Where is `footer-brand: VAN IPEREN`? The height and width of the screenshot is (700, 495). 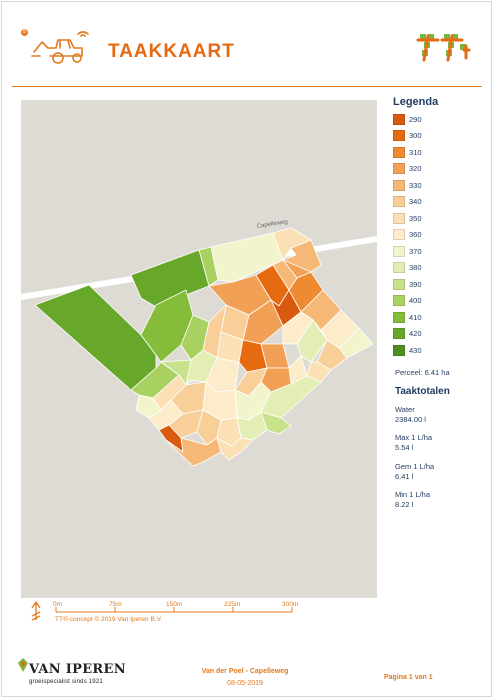
footer-brand: VAN IPEREN is located at coordinates (77, 669).